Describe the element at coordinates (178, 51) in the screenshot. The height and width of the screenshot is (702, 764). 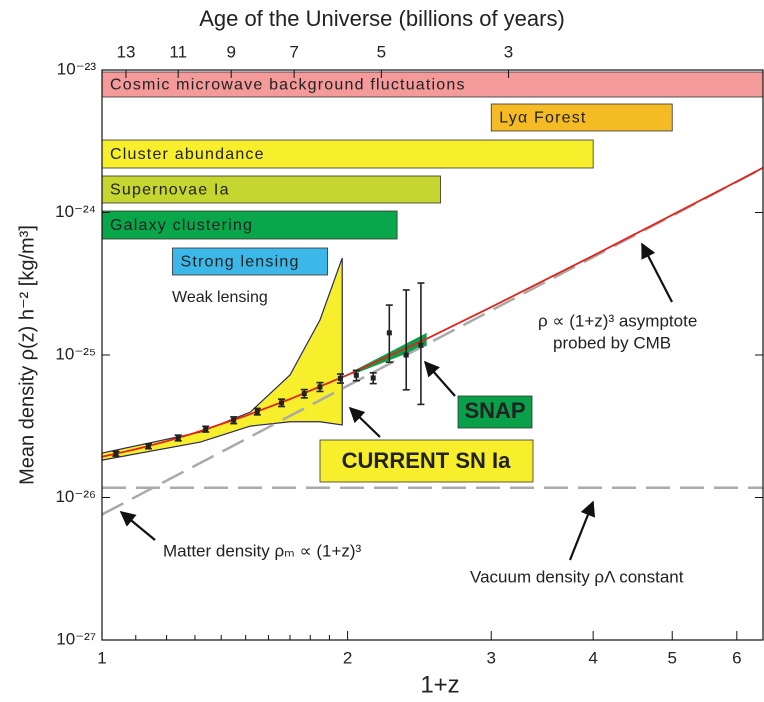
I see `top-tick-label: 11` at that location.